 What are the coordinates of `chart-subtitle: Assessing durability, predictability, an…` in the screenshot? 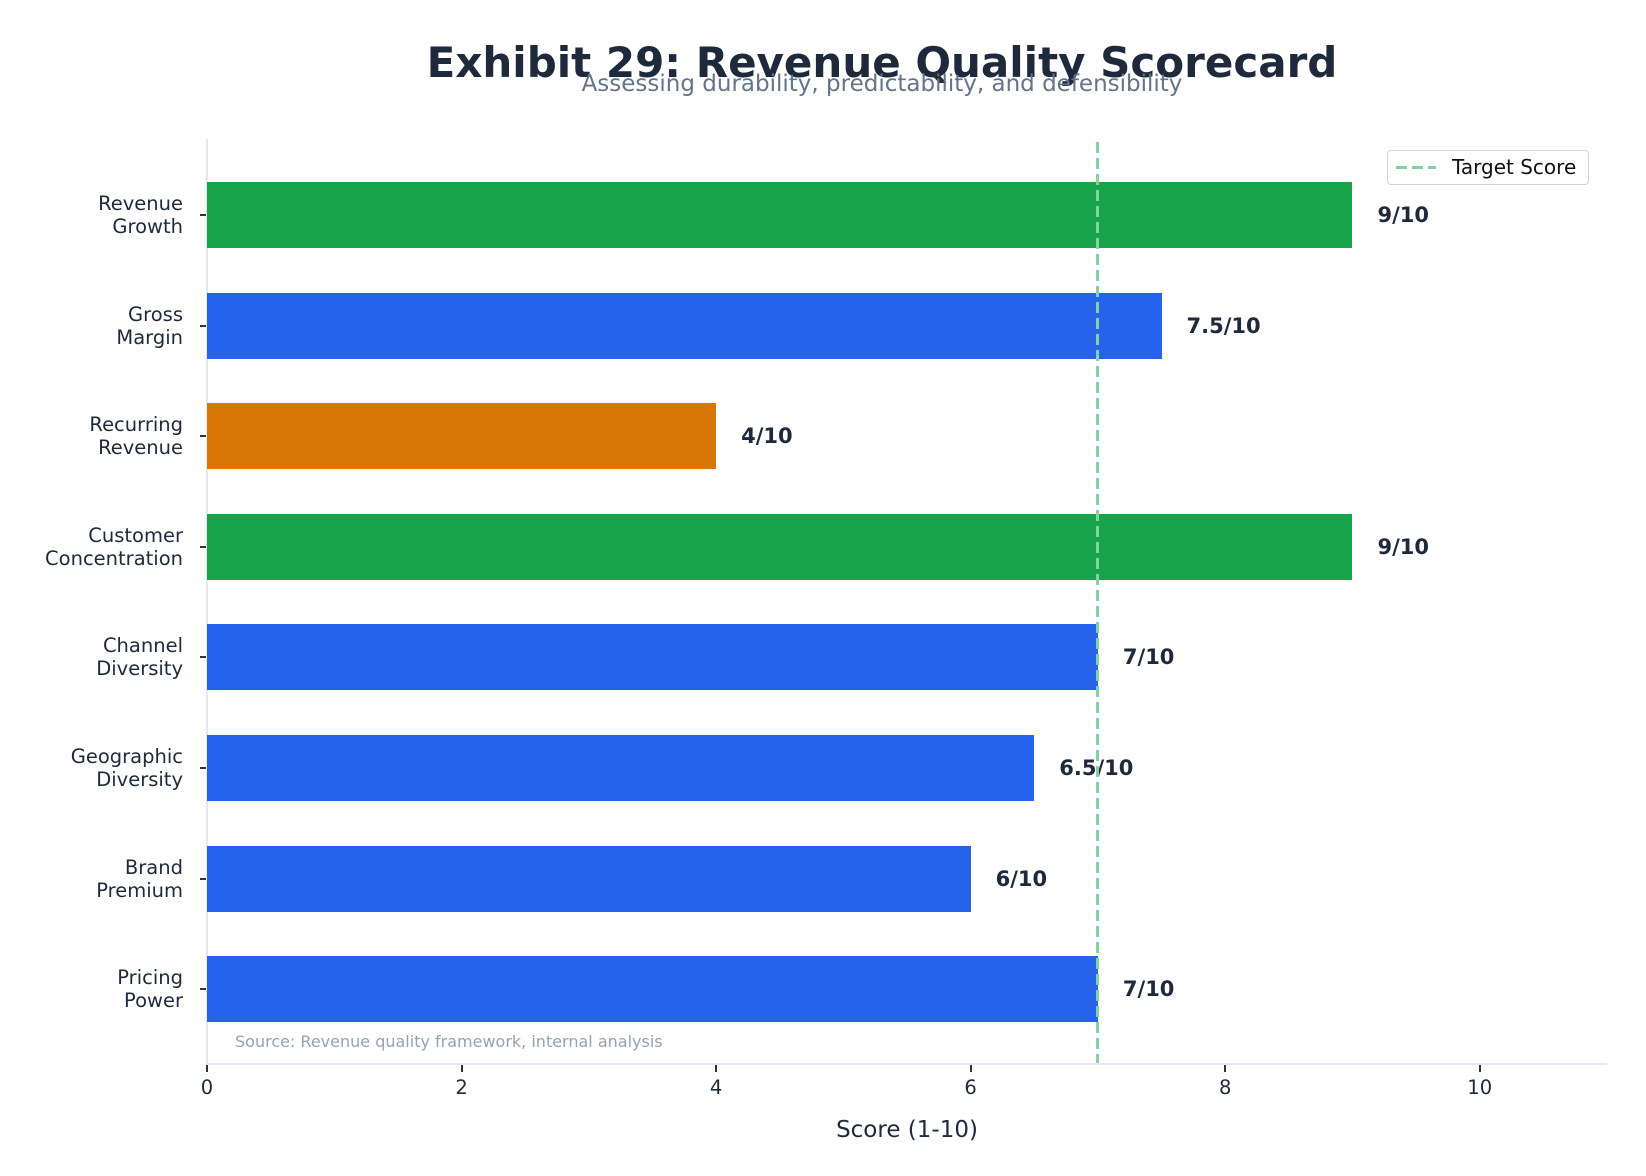 It's located at (882, 84).